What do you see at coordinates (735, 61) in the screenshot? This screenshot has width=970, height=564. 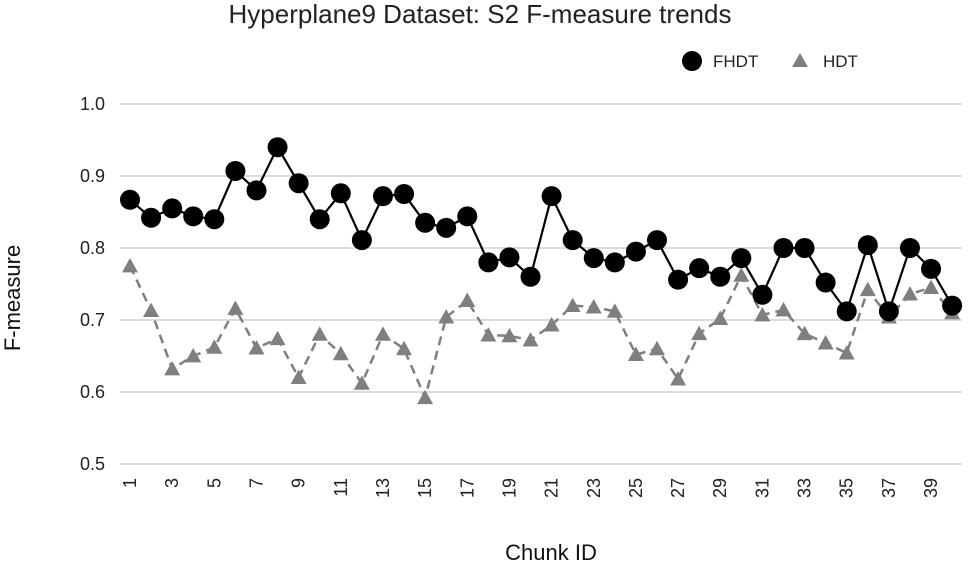 I see `legend-fhdt-label: FHDT` at bounding box center [735, 61].